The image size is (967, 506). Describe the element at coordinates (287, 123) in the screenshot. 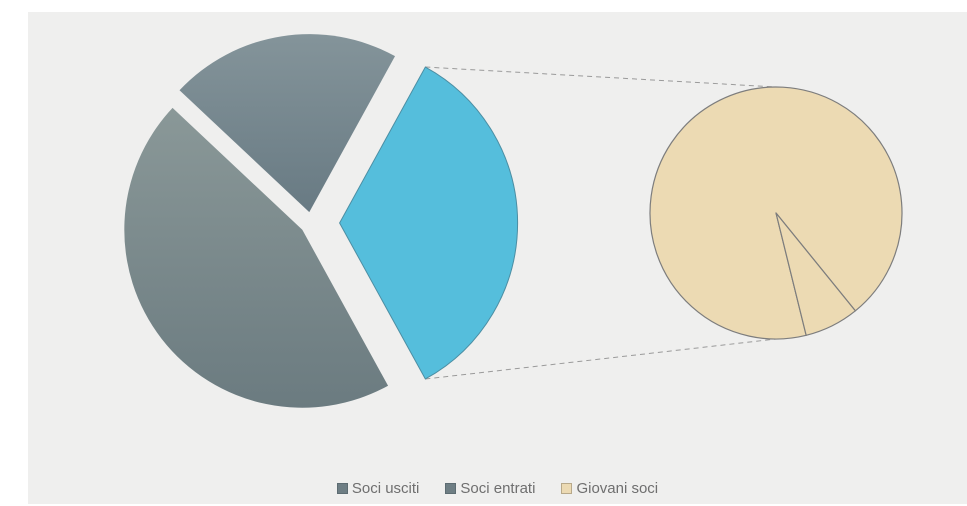

I see `pie-slice-soci-entrati` at that location.